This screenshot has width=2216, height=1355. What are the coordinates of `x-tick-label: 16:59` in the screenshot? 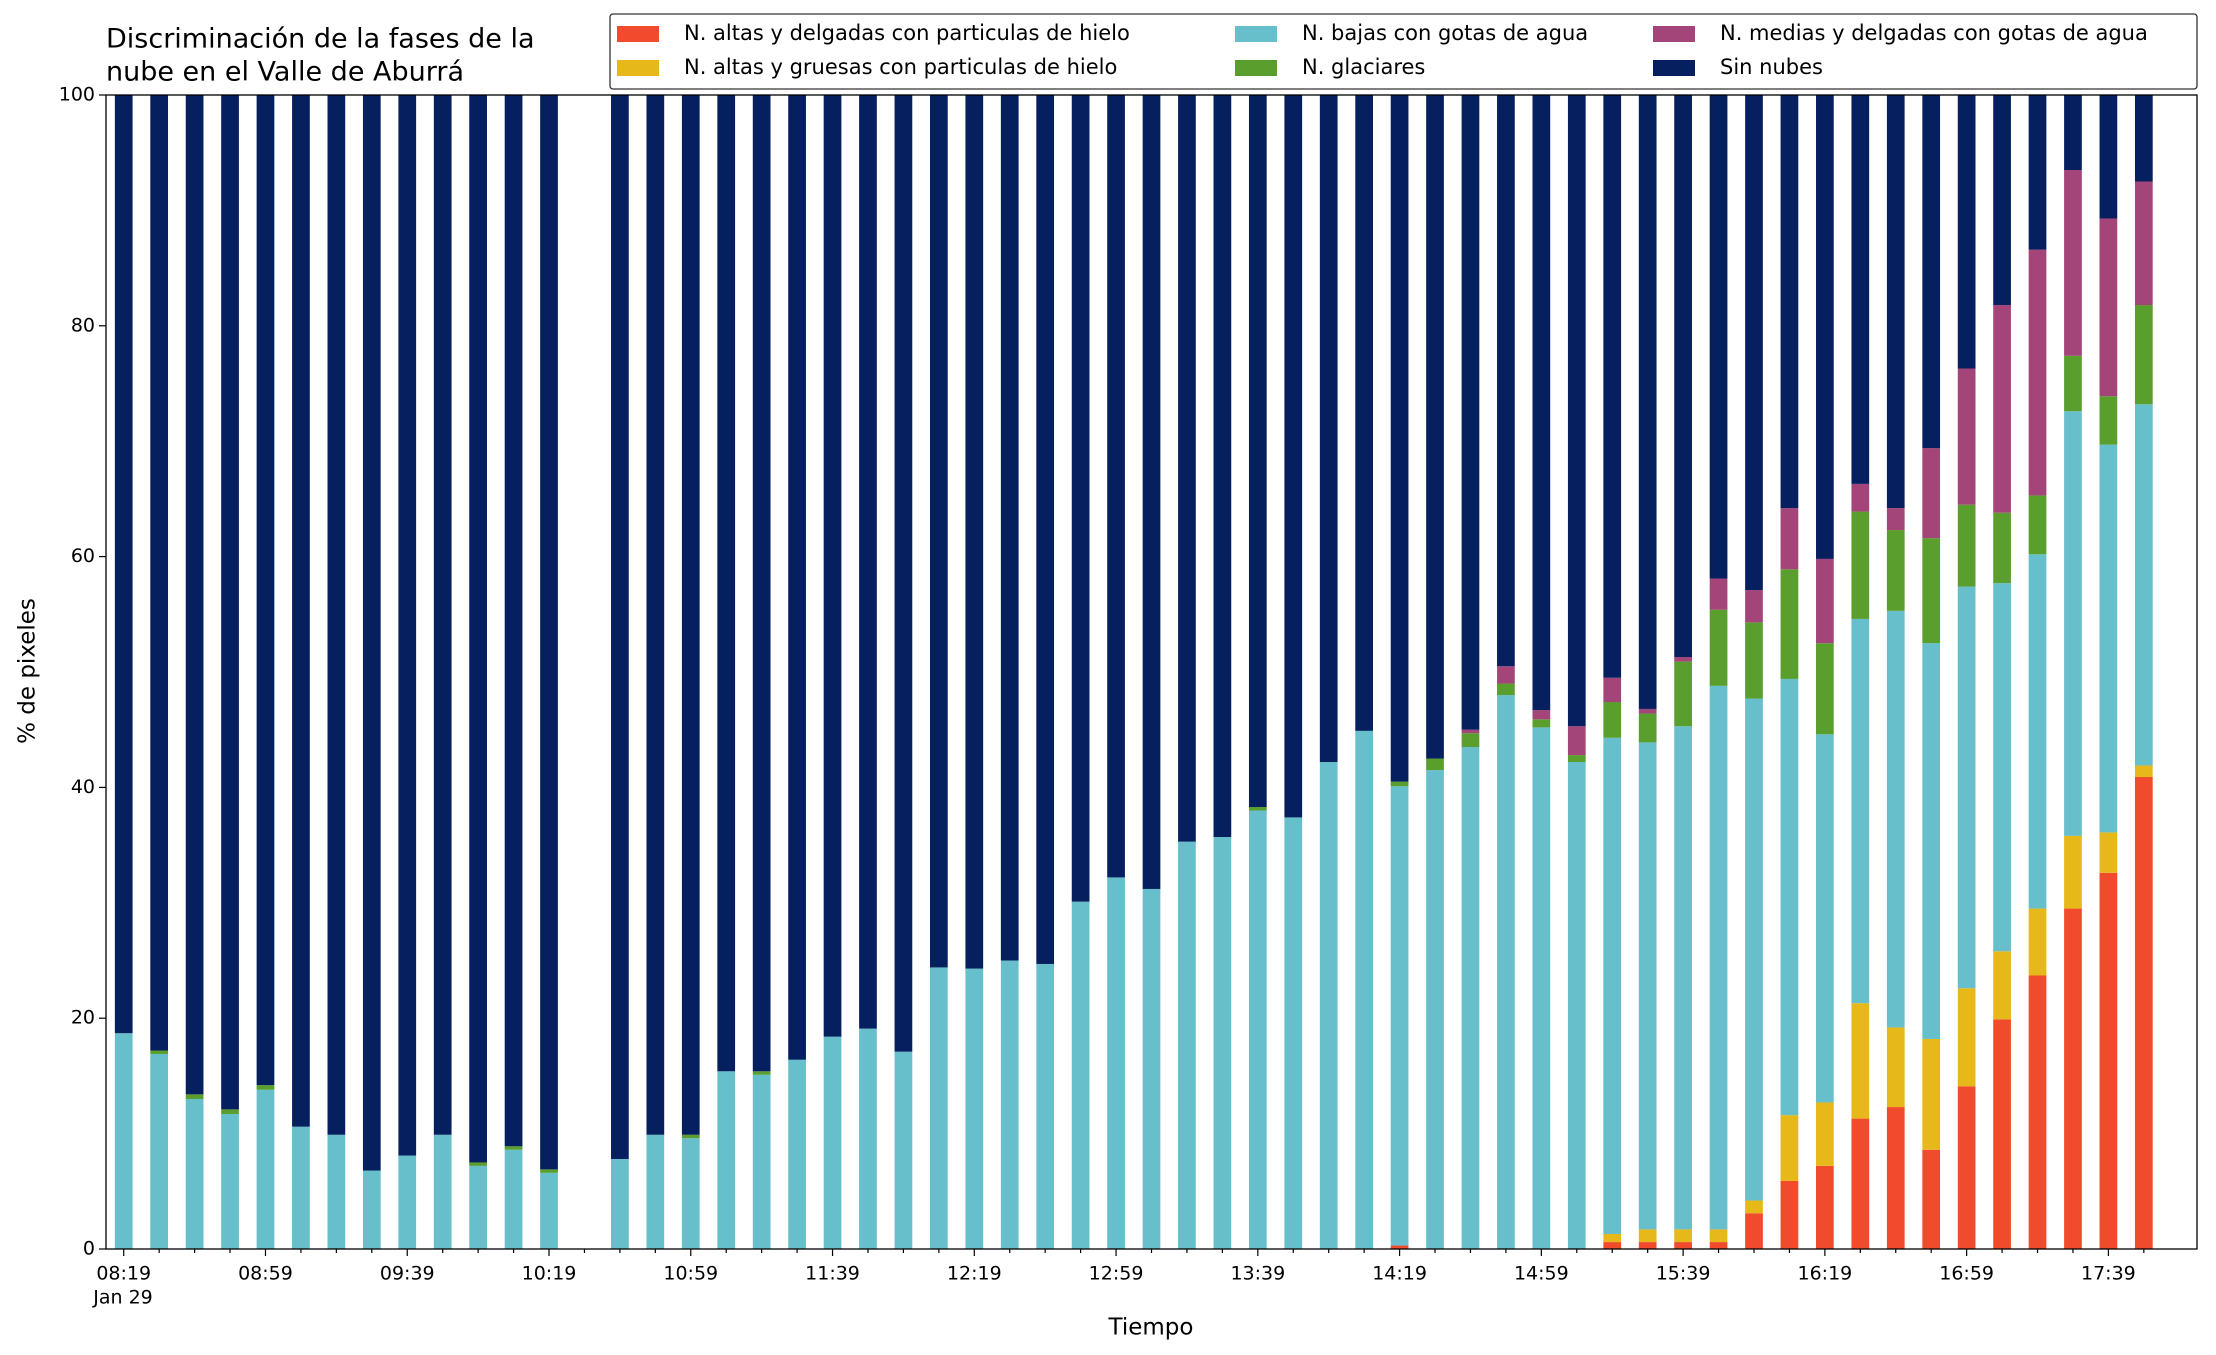 It's located at (1966, 1274).